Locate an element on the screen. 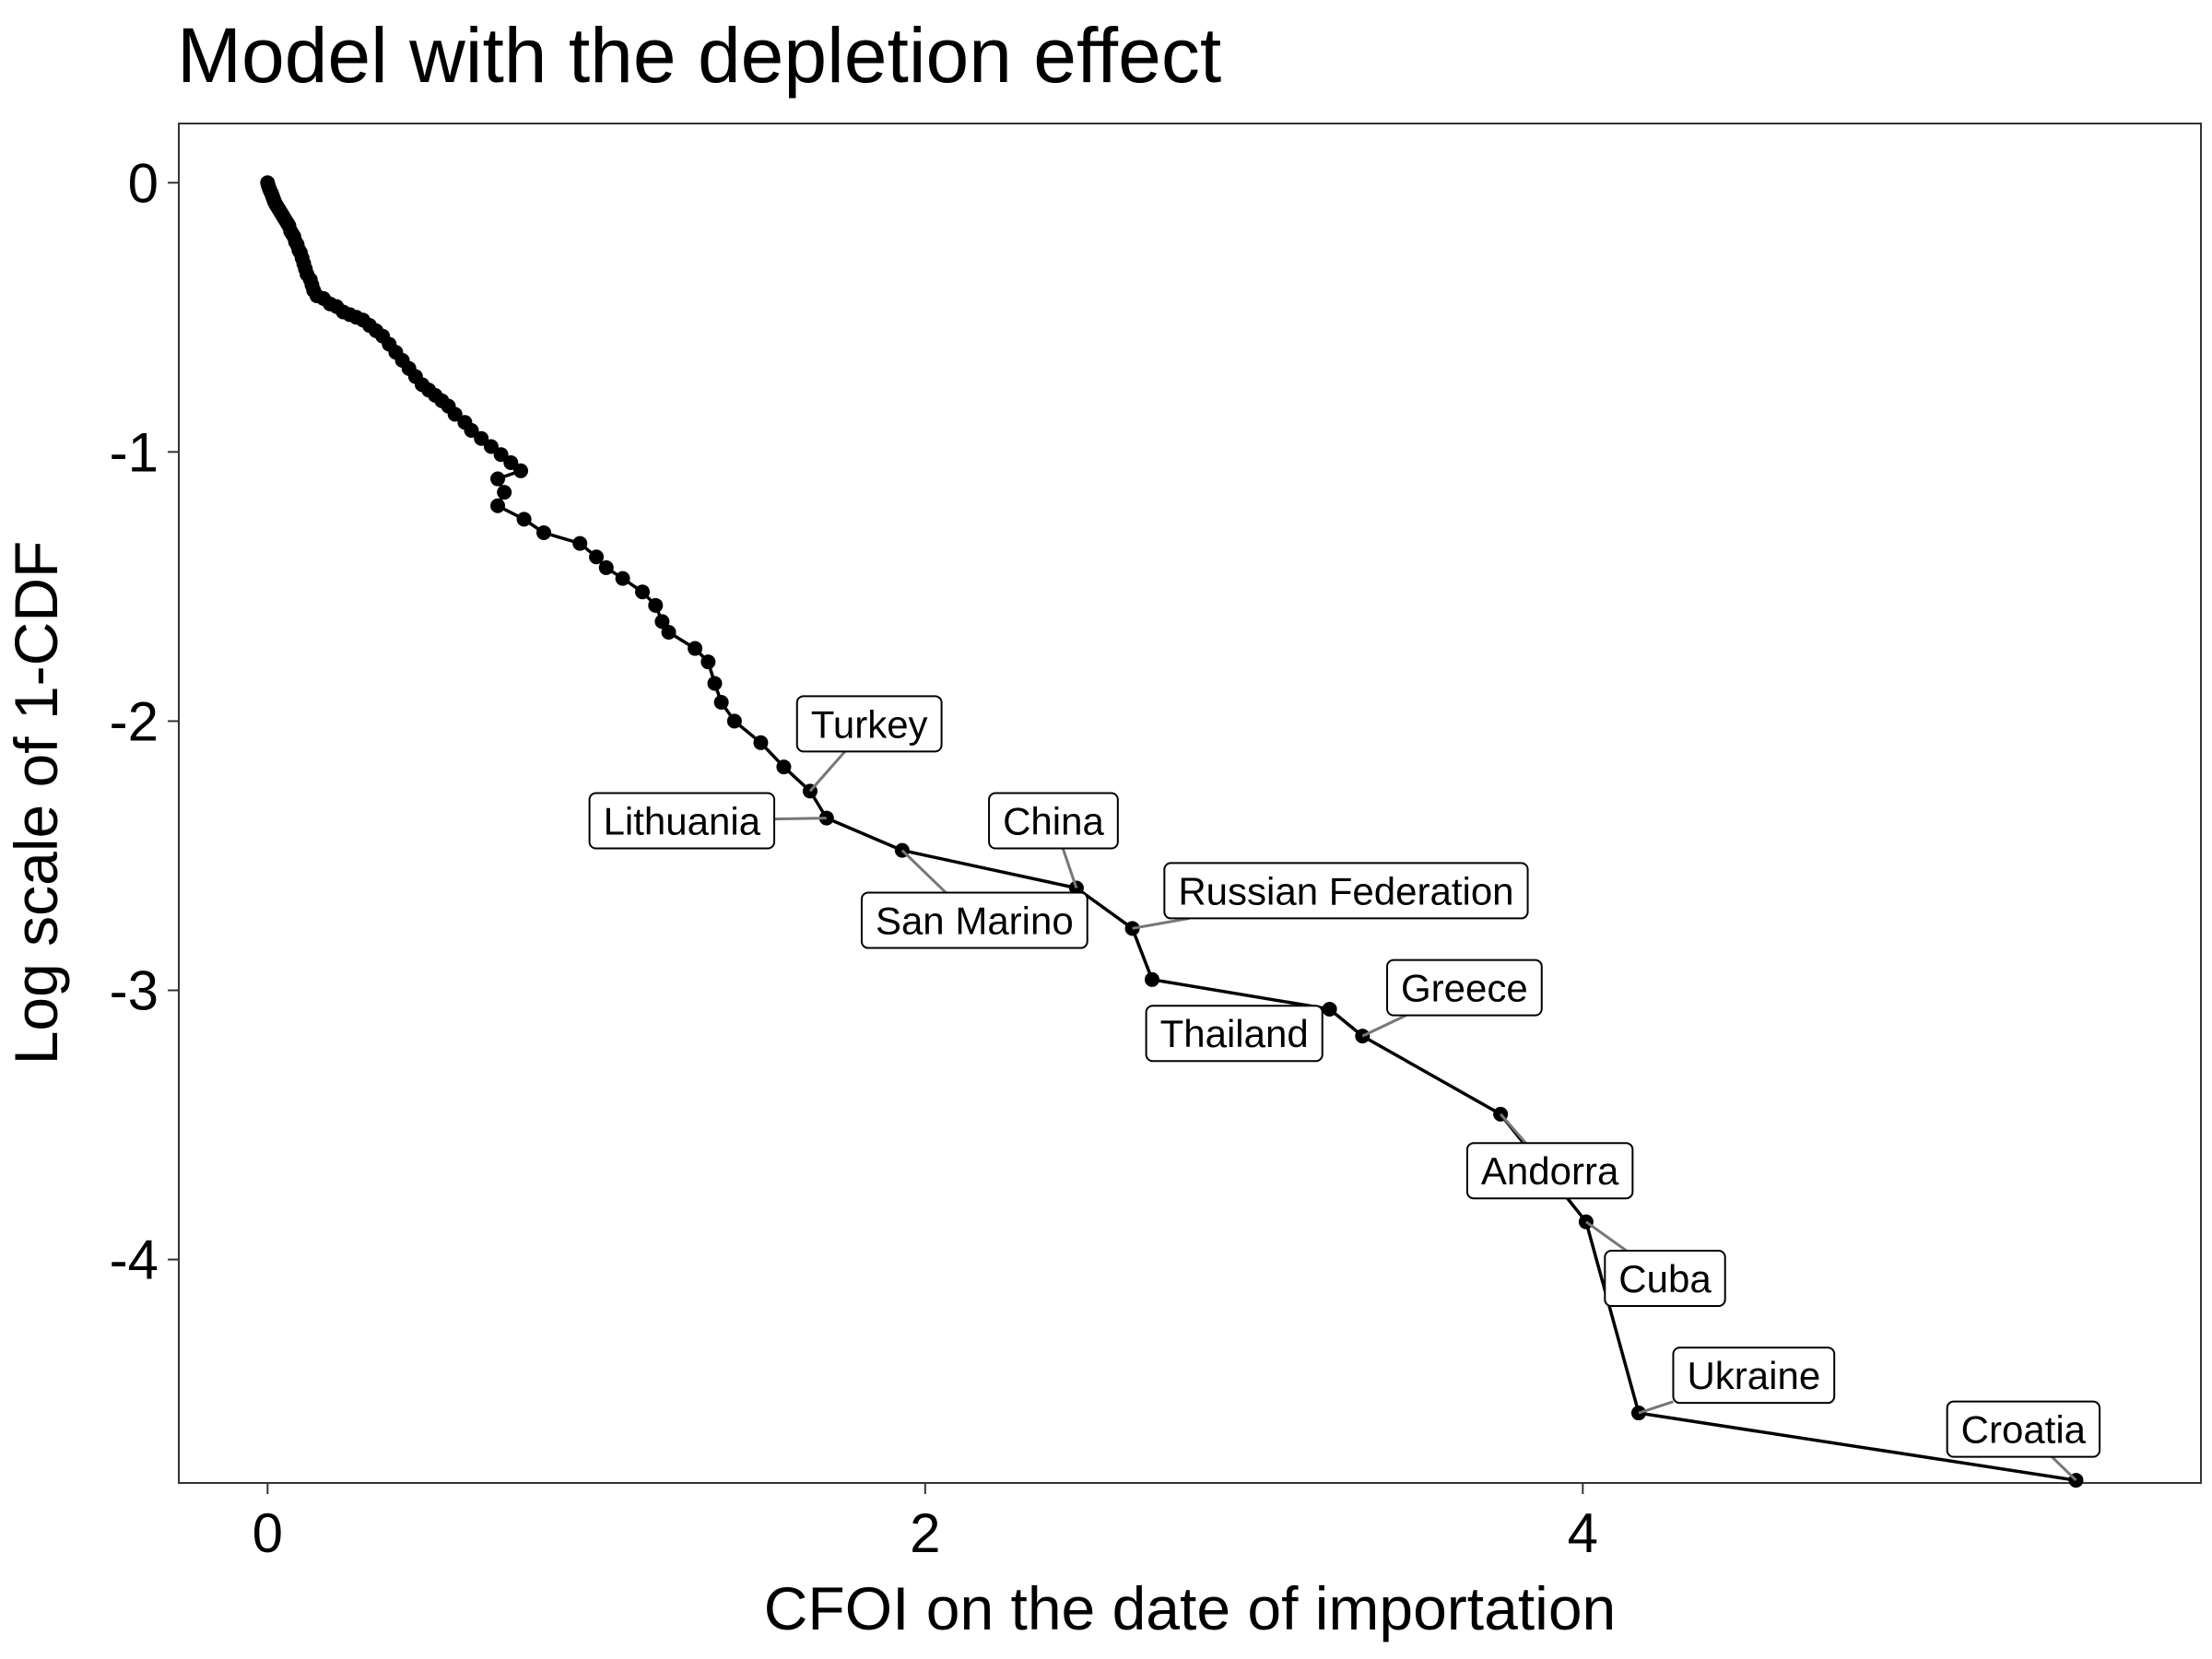 This screenshot has height=1659, width=2212. x-axis-ticks: 0 2 4 is located at coordinates (925, 1523).